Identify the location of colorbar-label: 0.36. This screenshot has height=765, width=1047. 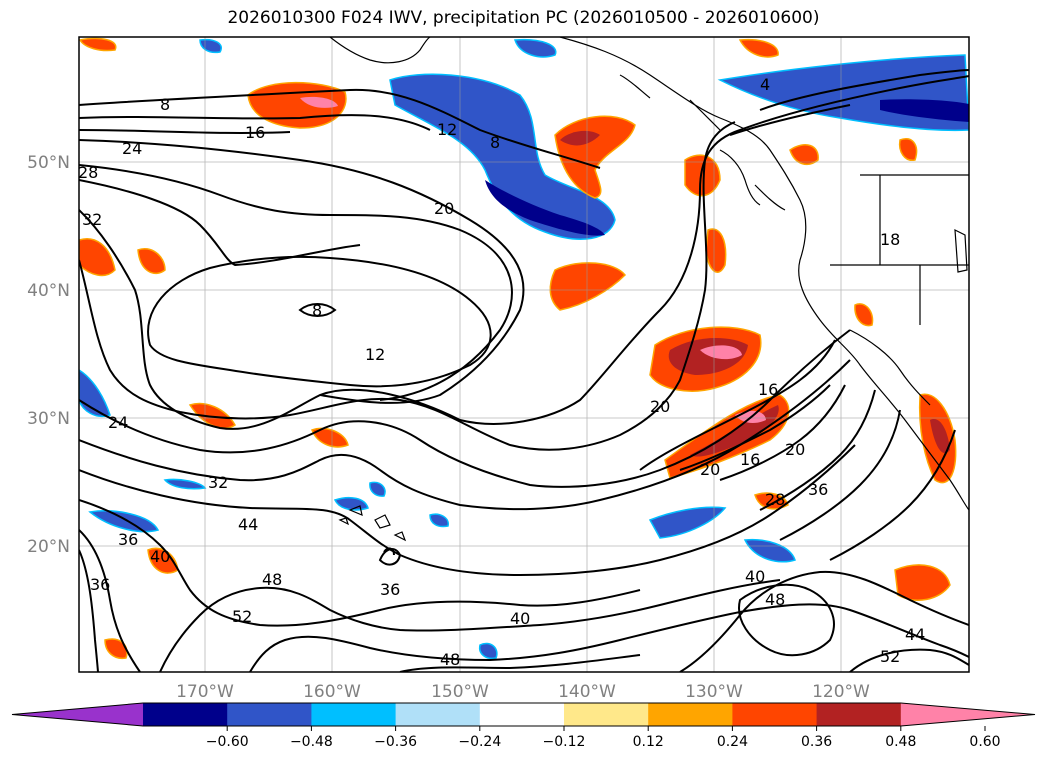
(816, 742).